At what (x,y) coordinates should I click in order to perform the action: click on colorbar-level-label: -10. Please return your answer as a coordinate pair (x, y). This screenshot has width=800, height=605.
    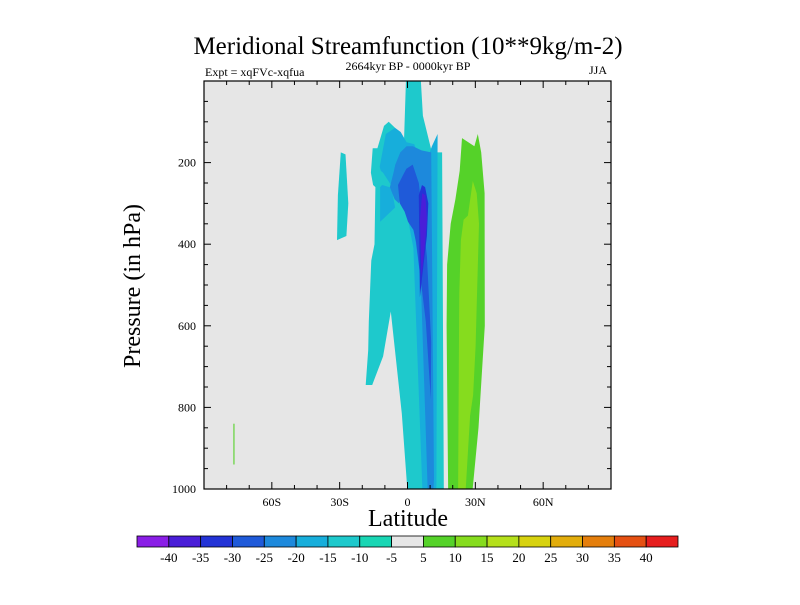
    Looking at the image, I should click on (359, 557).